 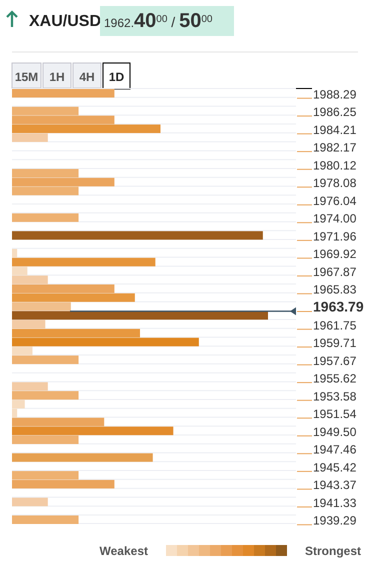 I want to click on tab-button: 15M, so click(x=27, y=75).